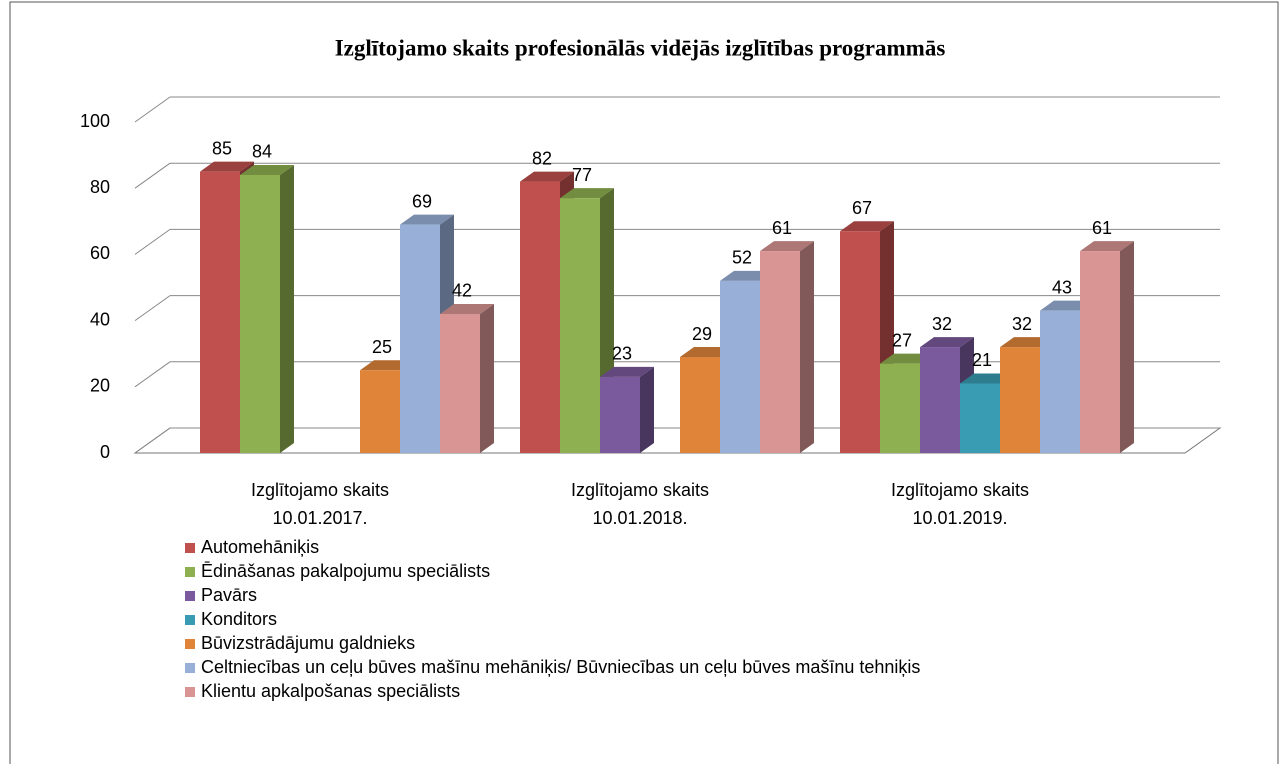 The width and height of the screenshot is (1285, 764). I want to click on data-label: 27, so click(902, 340).